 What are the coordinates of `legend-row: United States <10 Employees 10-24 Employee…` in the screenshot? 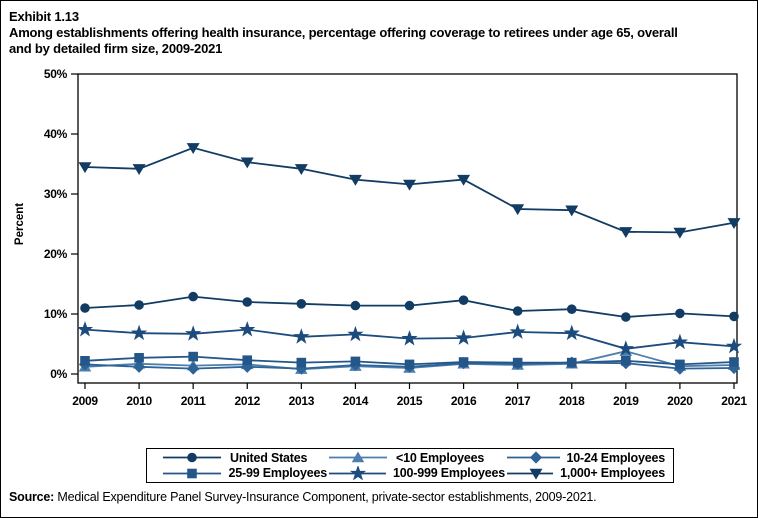 It's located at (410, 457).